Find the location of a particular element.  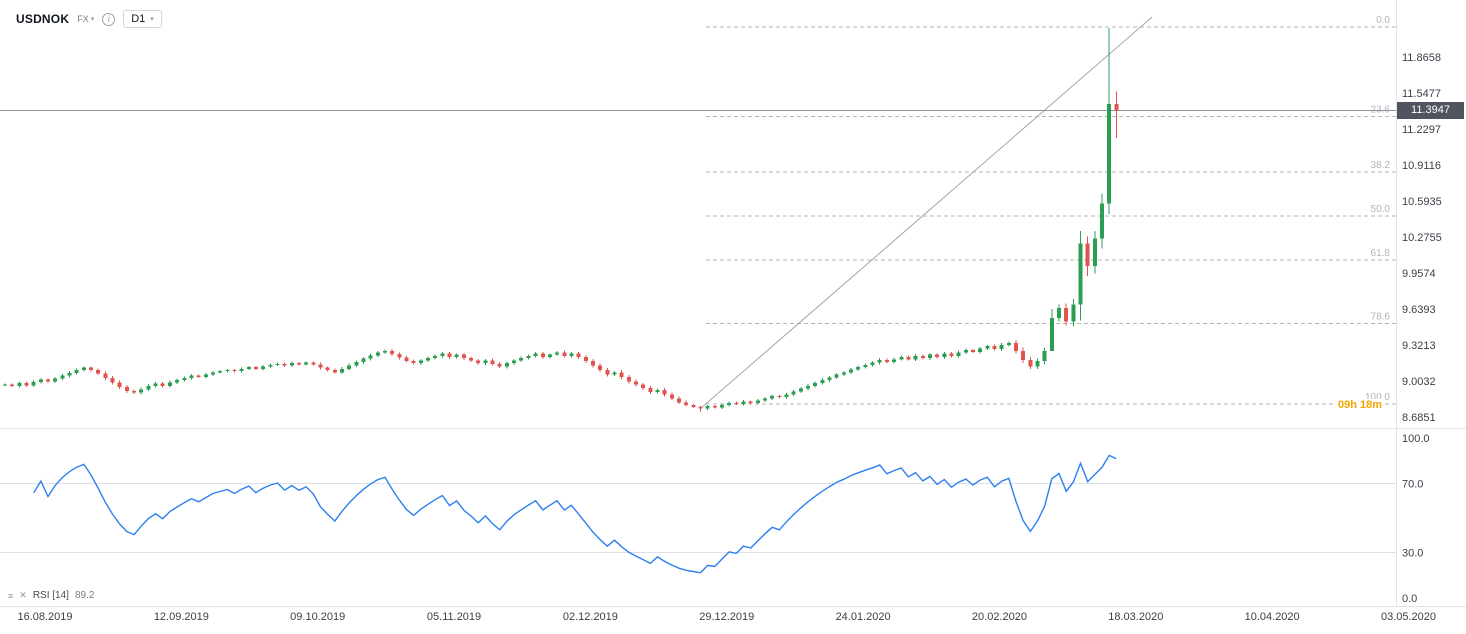

info-icon: i is located at coordinates (109, 19).